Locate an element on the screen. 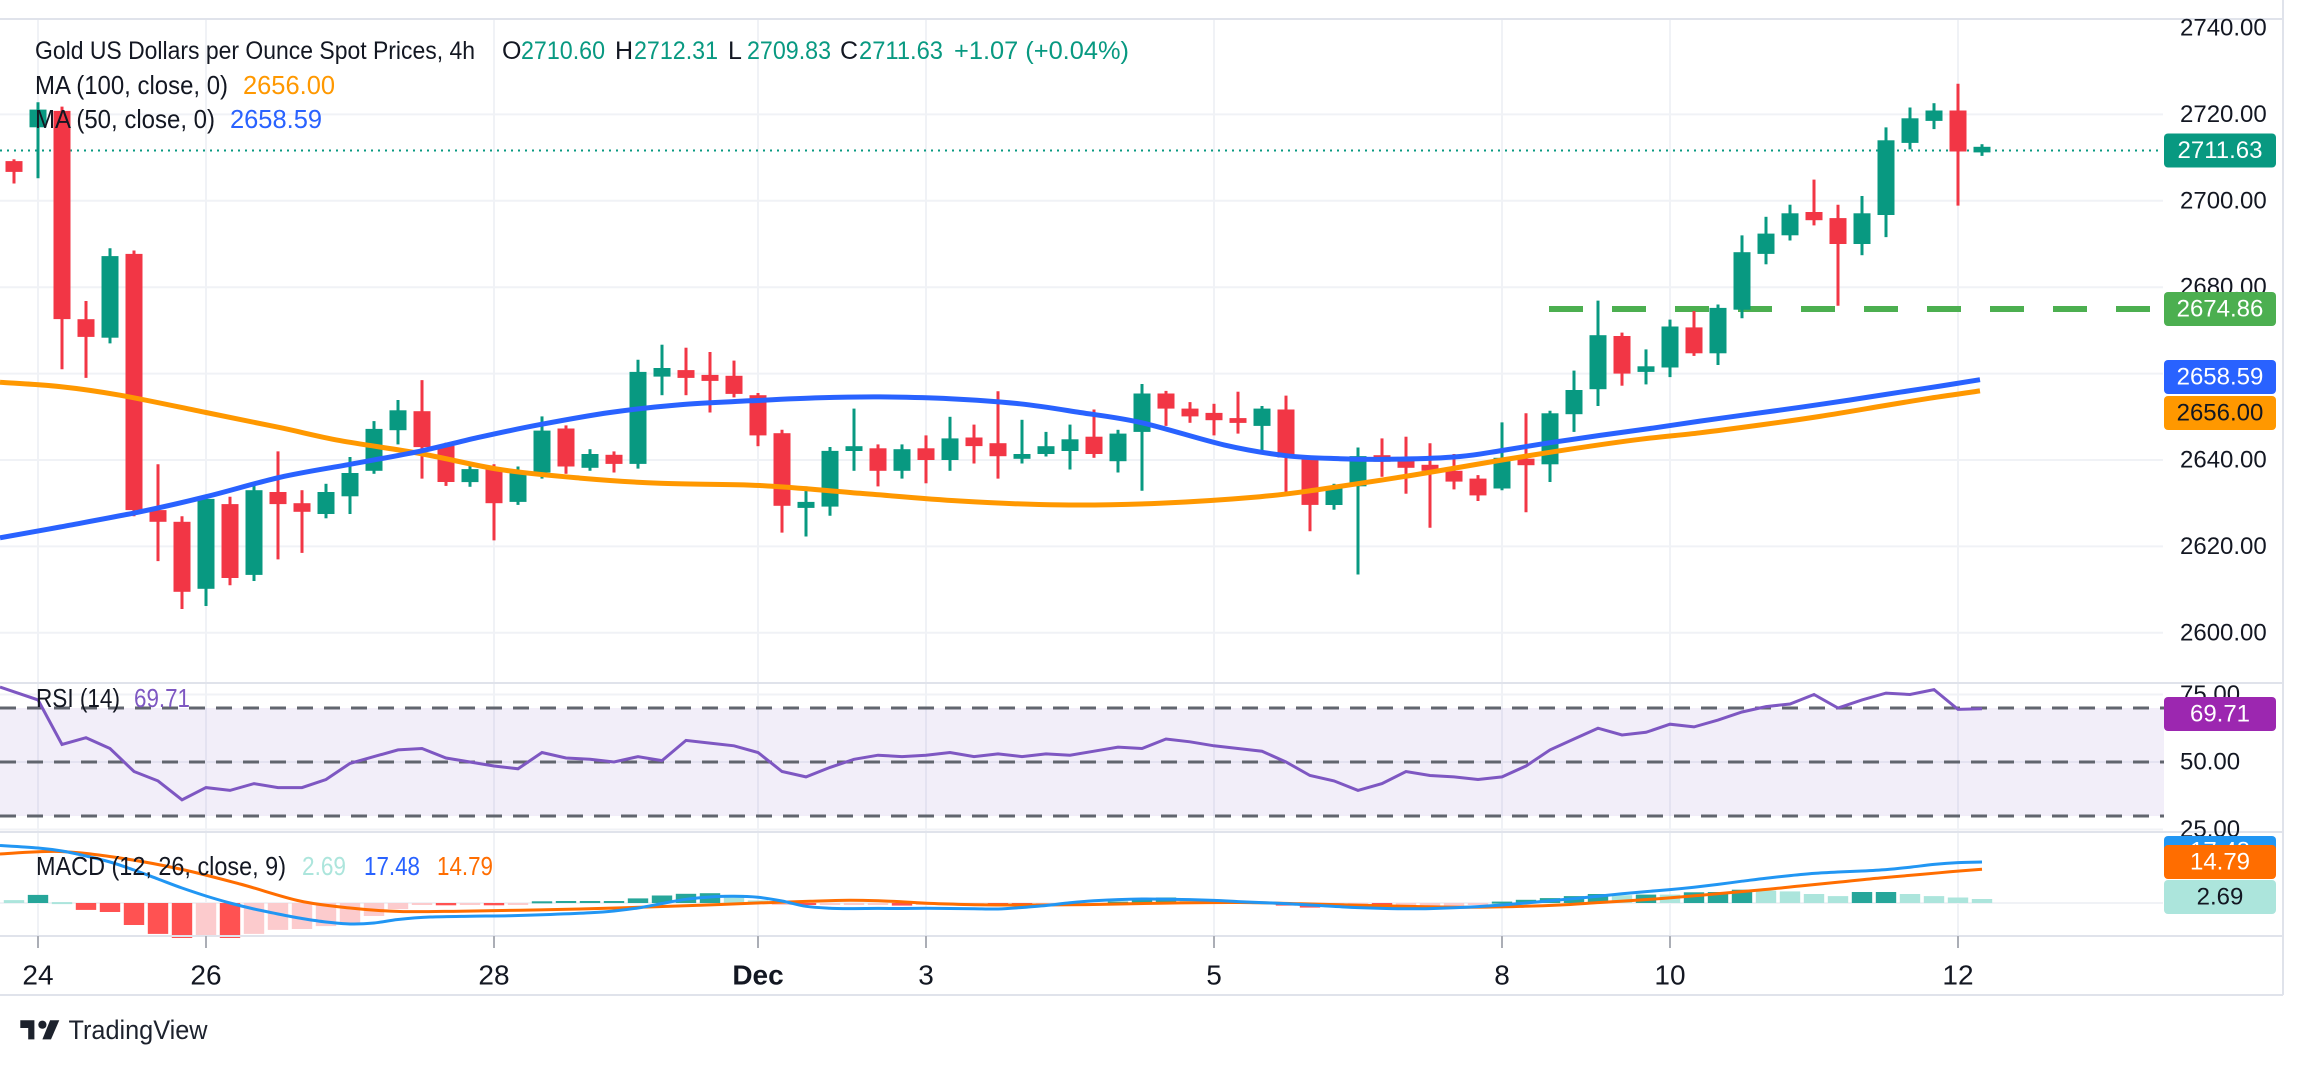 The image size is (2304, 1071). svg-text: 8 is located at coordinates (1502, 975).